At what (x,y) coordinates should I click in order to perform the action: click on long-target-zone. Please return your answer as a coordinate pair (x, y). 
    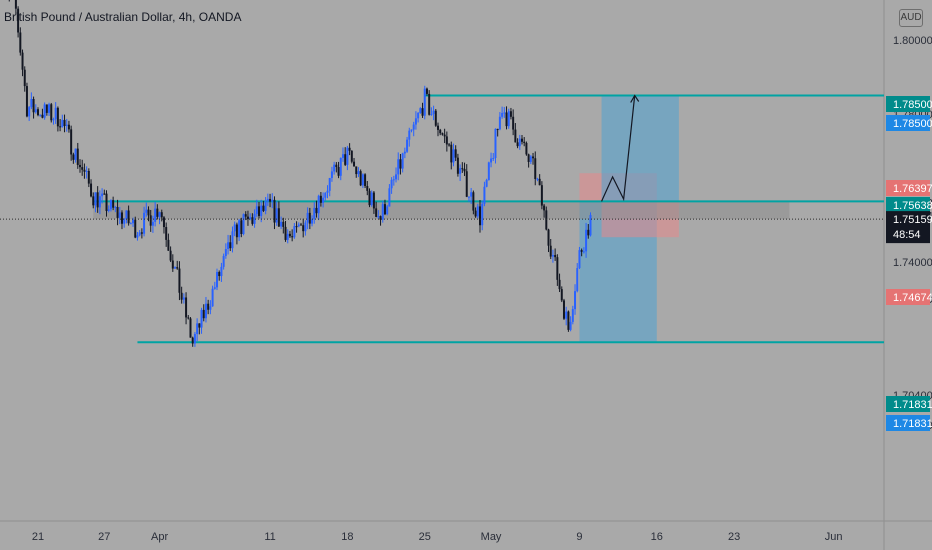
    Looking at the image, I should click on (640, 148).